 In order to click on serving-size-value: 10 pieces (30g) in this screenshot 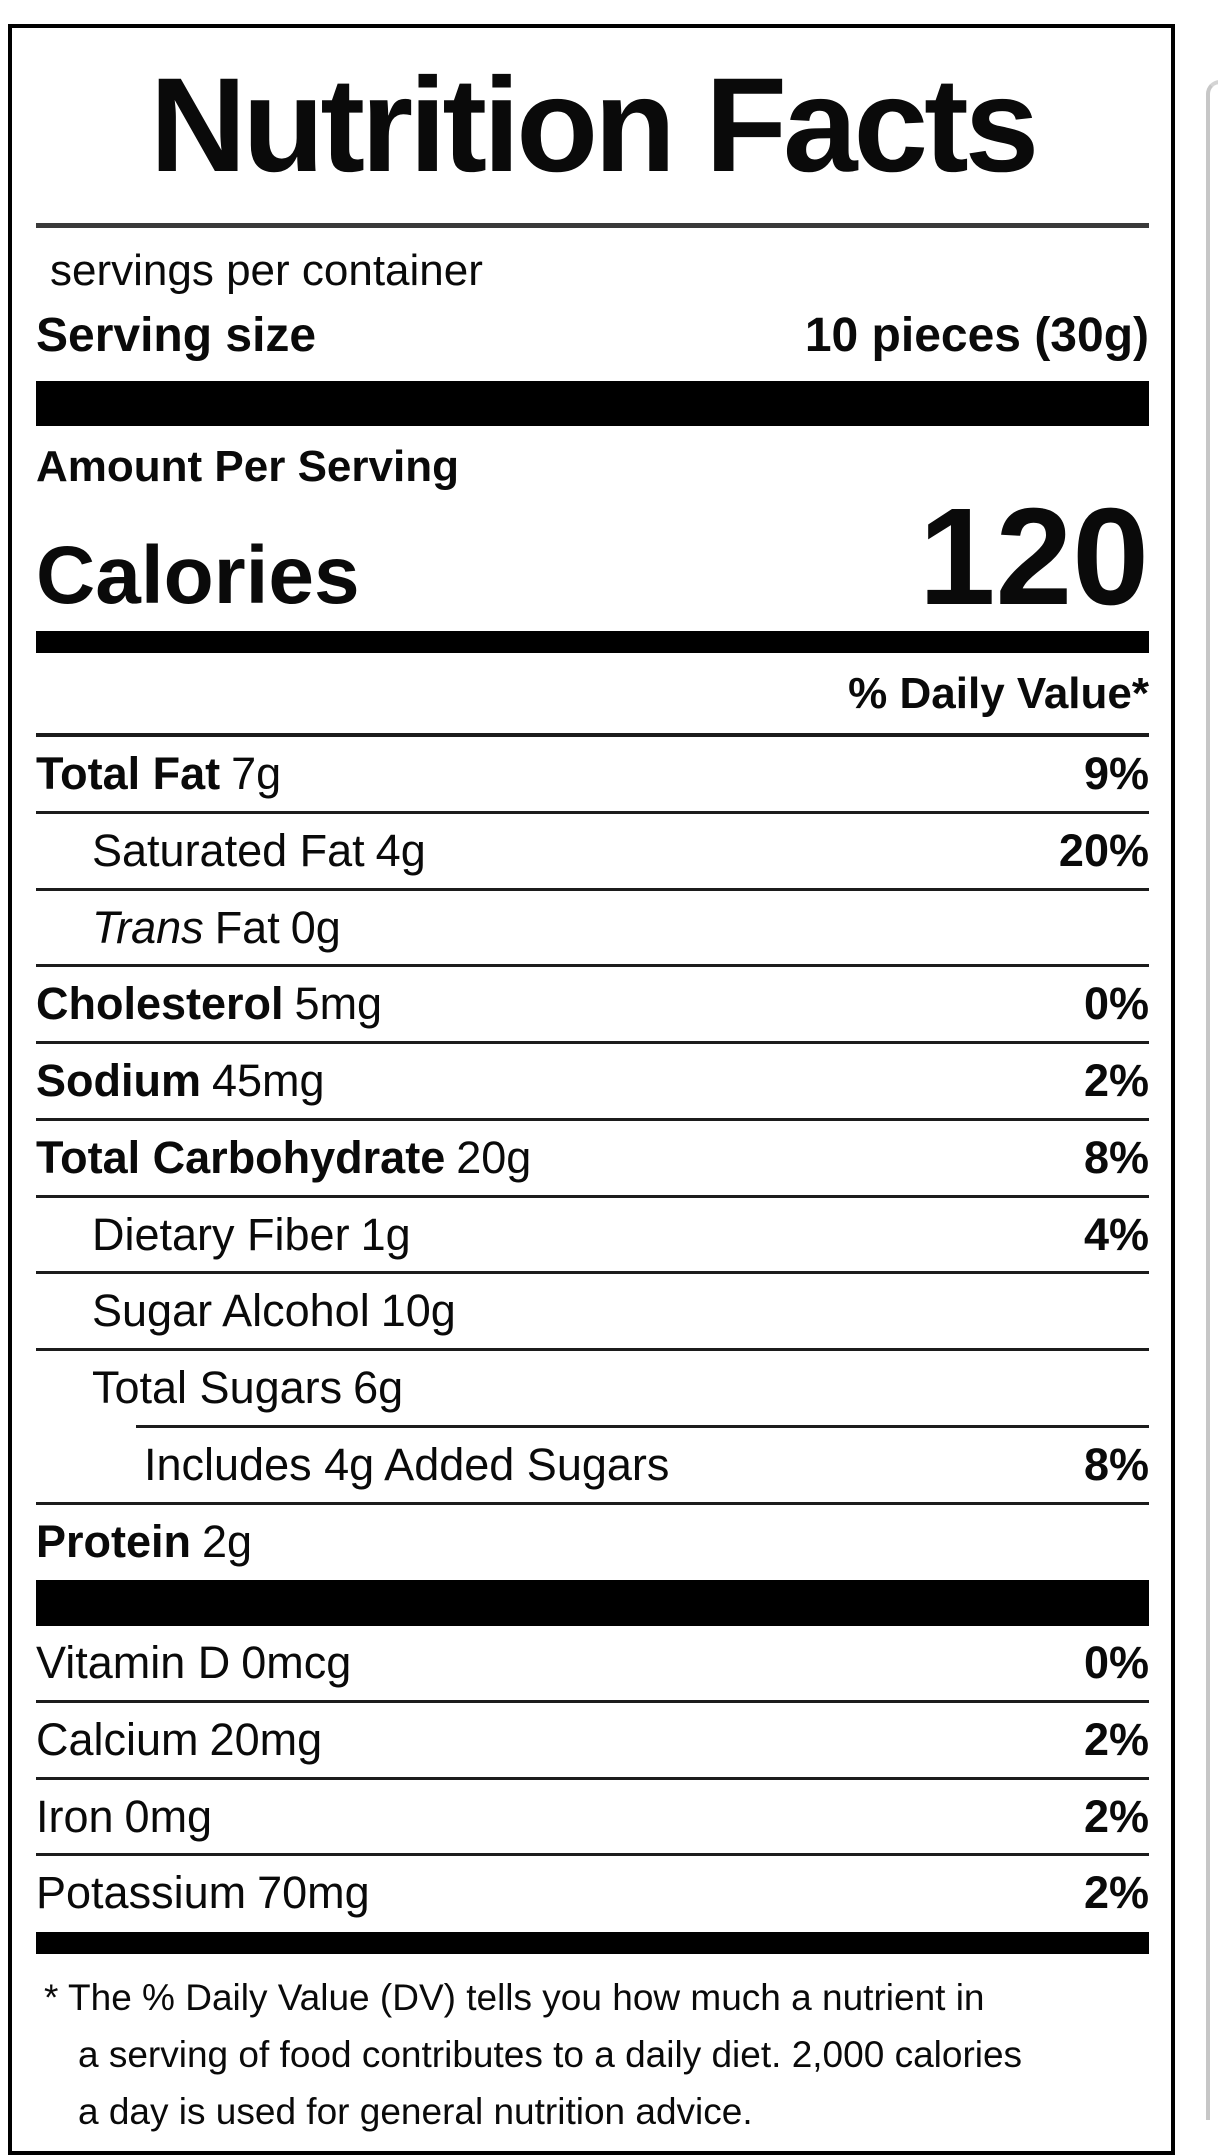, I will do `click(976, 335)`.